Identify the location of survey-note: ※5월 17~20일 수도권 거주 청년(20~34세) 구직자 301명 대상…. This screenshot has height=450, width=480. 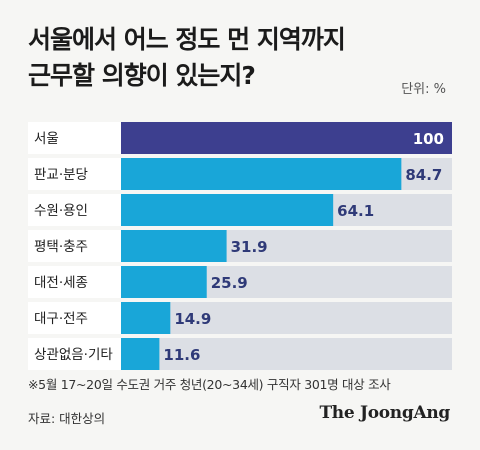
(209, 384).